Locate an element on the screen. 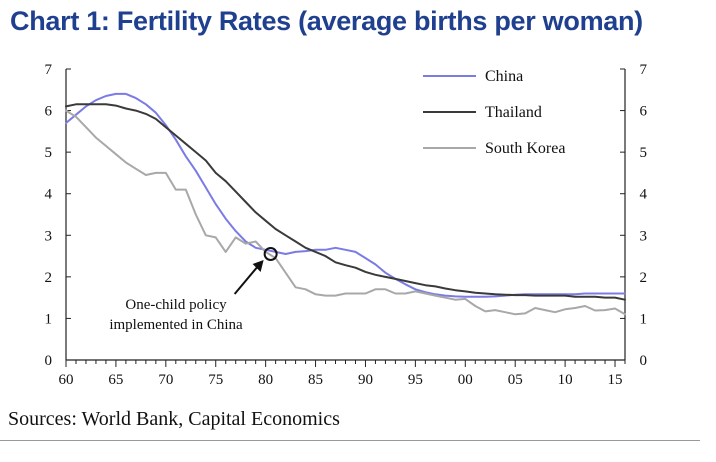  x-tick-label: 90 is located at coordinates (365, 380).